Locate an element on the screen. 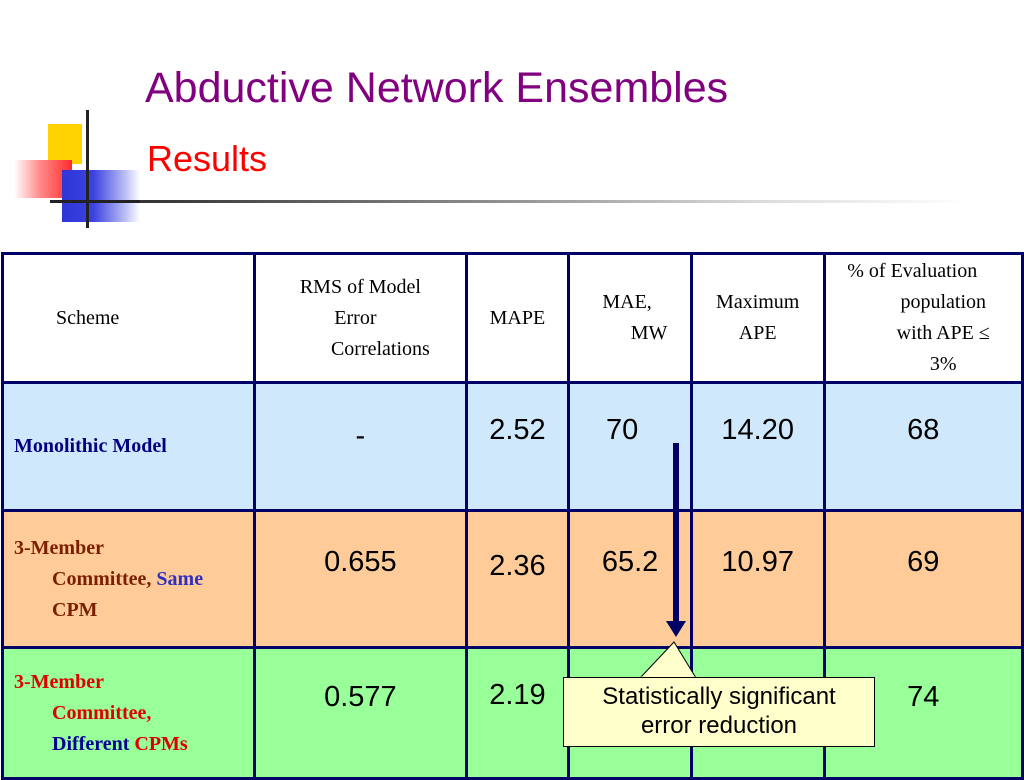 The height and width of the screenshot is (780, 1024). header-max-ape-line: APE is located at coordinates (757, 333).